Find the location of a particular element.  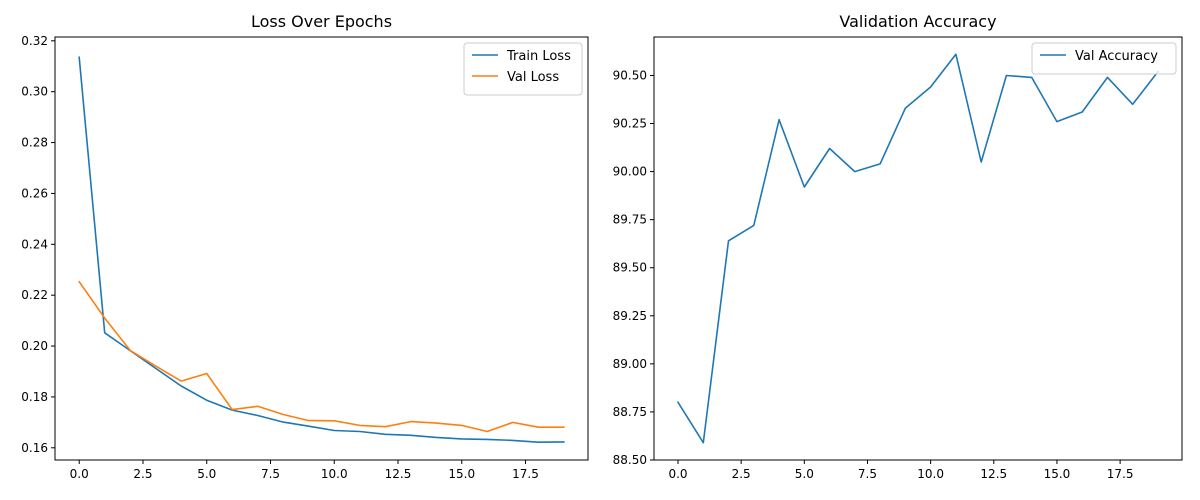

accuracy-chart-x-tick-label: 0.0 is located at coordinates (677, 474).